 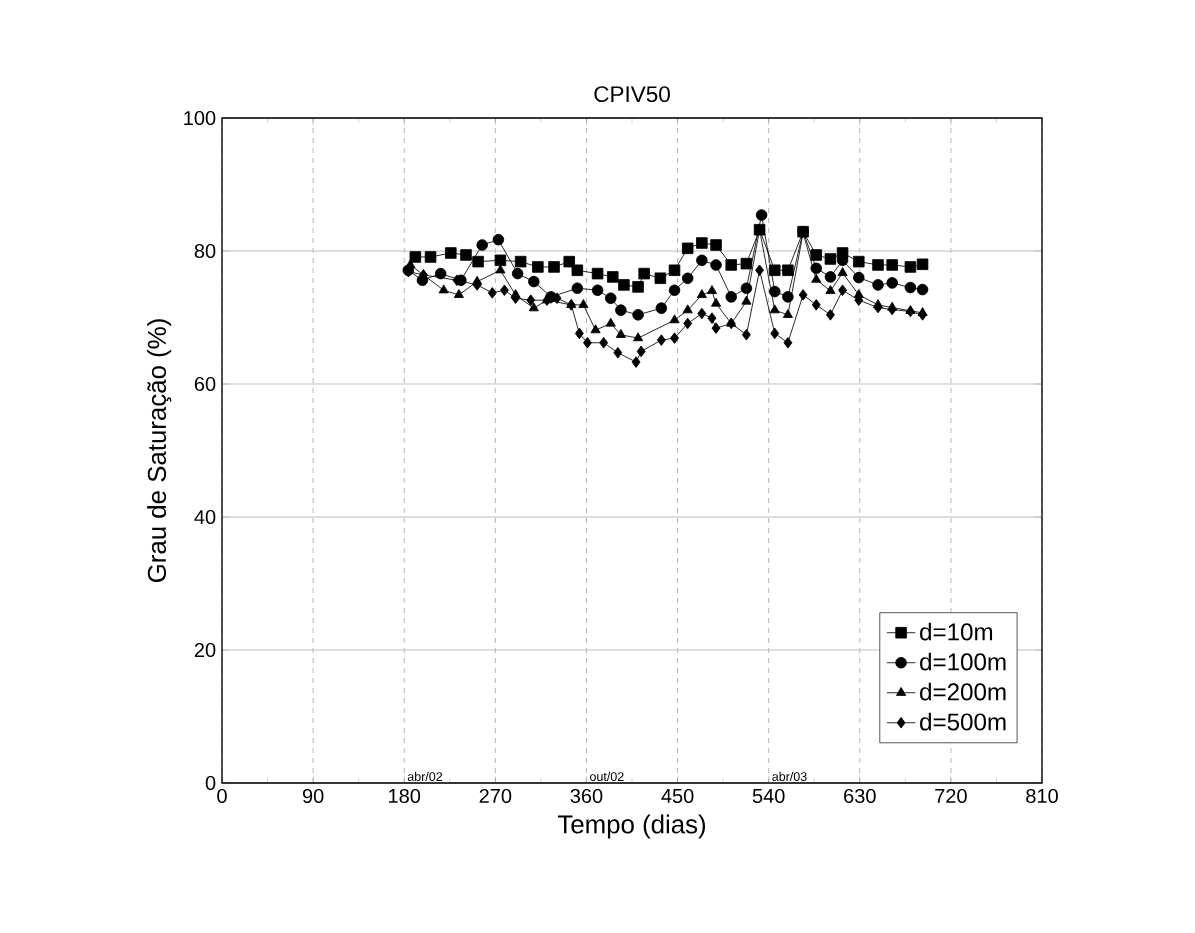 I want to click on annotation: abr/03, so click(x=789, y=776).